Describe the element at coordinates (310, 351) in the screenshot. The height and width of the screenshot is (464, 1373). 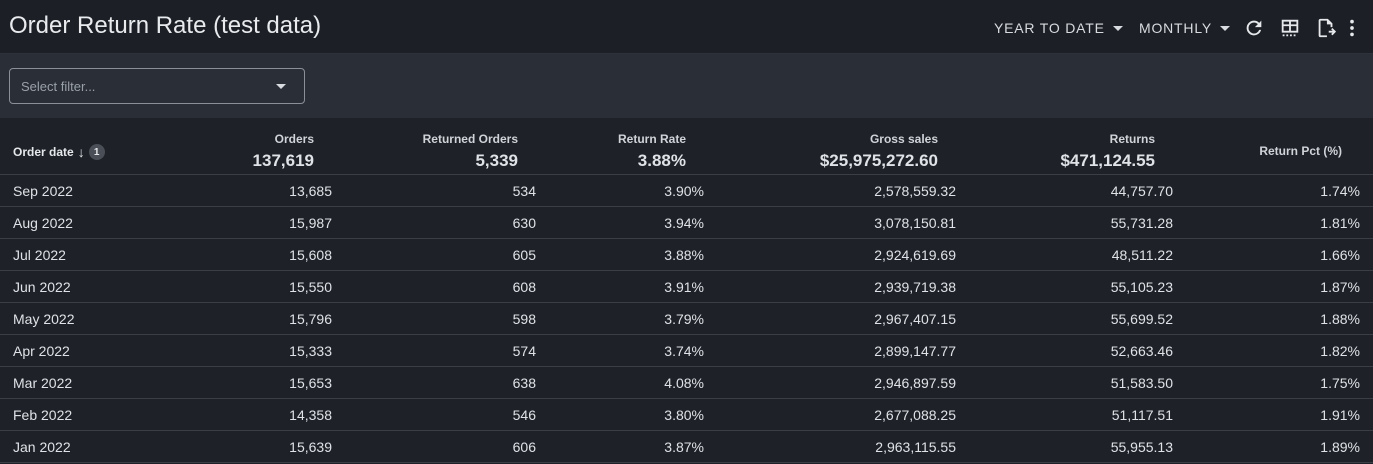
I see `cell-orders: 15,333` at that location.